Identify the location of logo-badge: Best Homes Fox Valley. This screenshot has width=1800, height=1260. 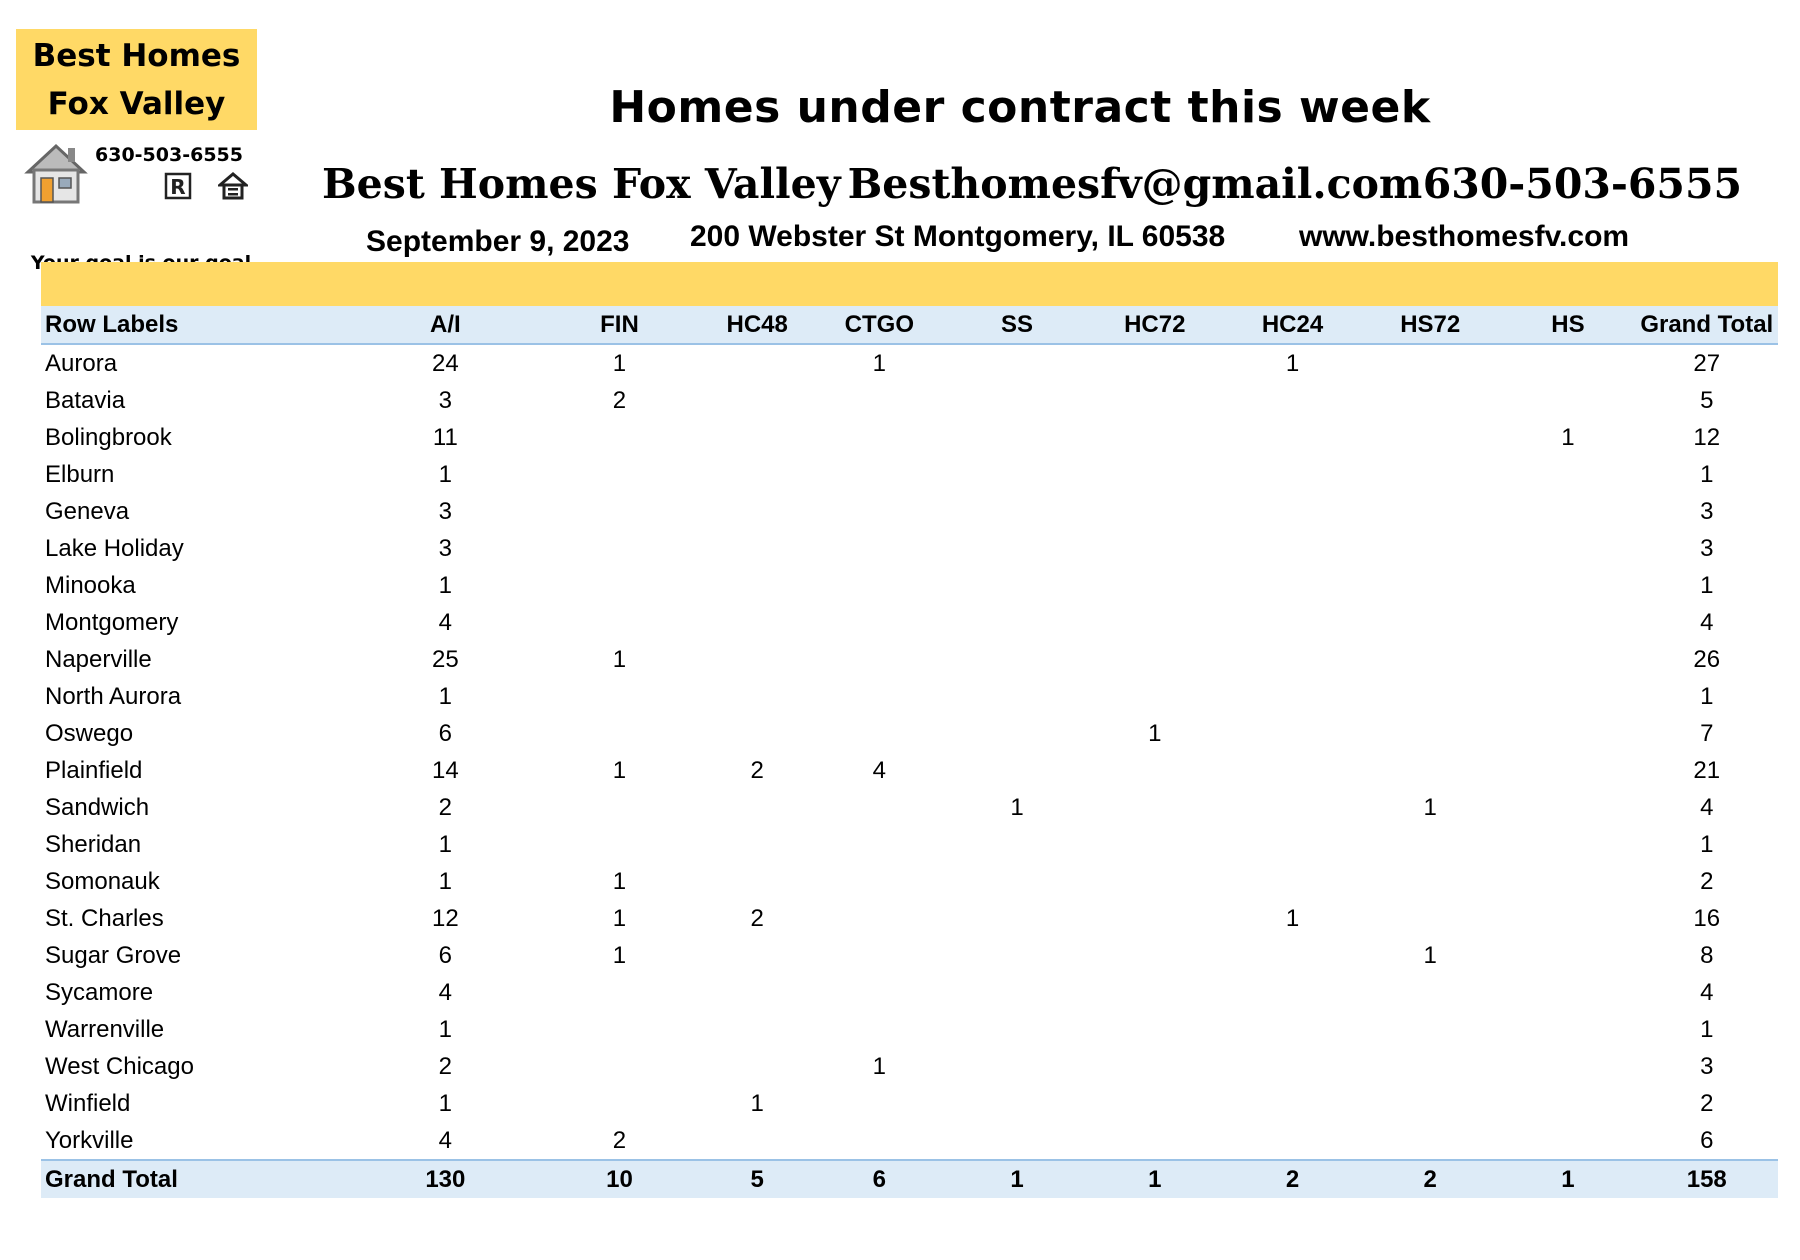
(136, 79).